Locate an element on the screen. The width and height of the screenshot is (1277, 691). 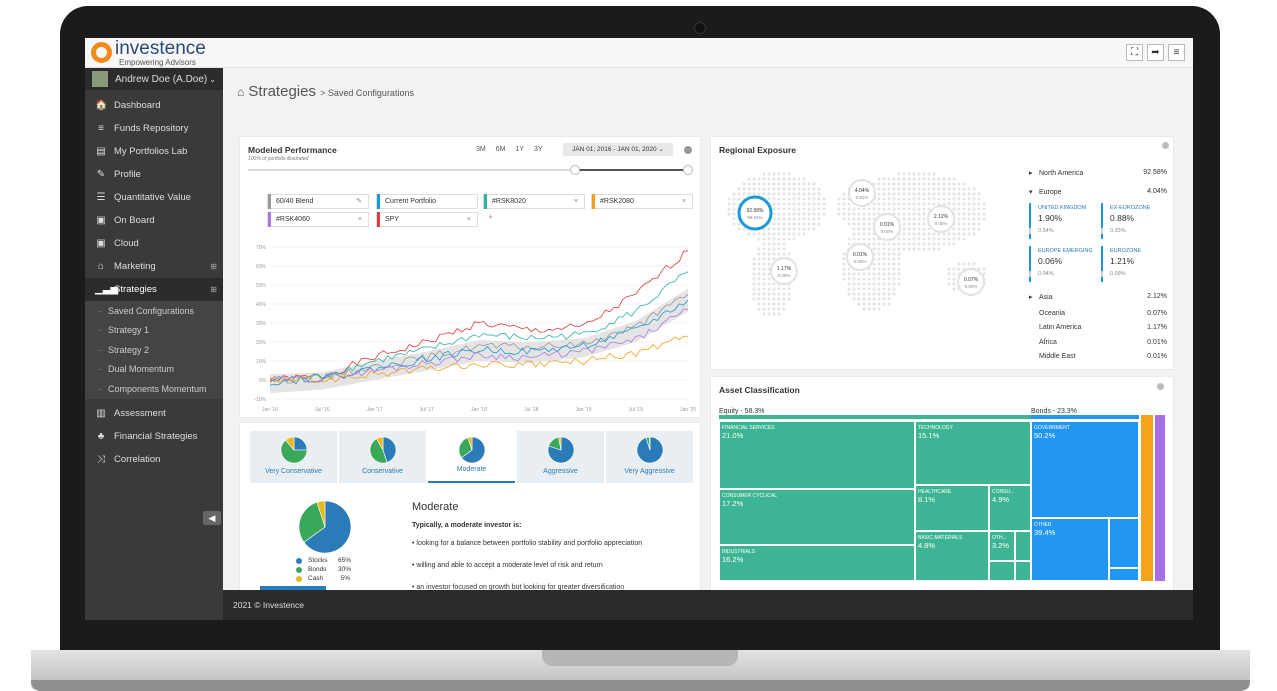
home-icon: ⌂ is located at coordinates (241, 92).